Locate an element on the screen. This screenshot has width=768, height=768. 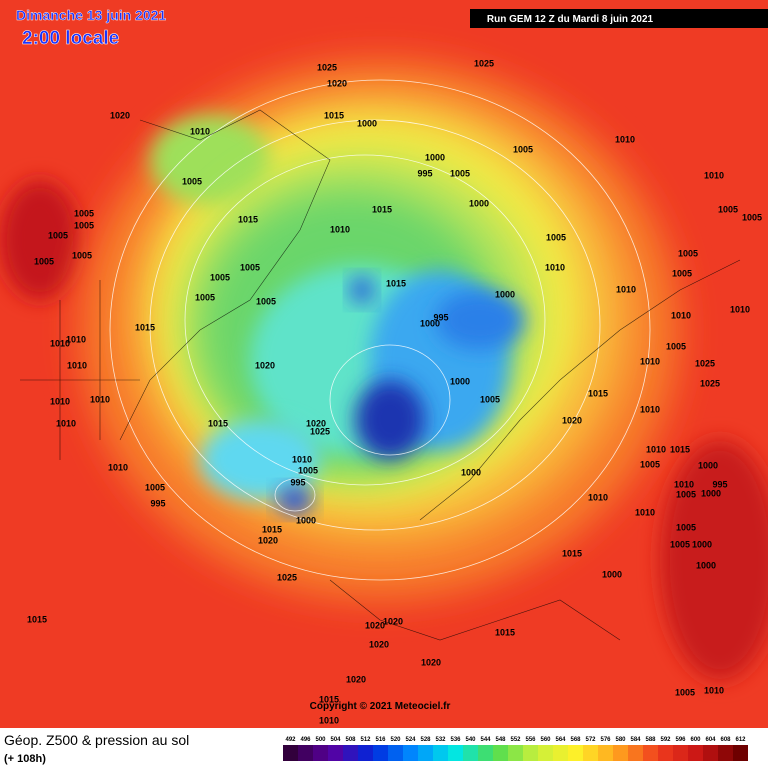
scale-label: 572 is located at coordinates (590, 740).